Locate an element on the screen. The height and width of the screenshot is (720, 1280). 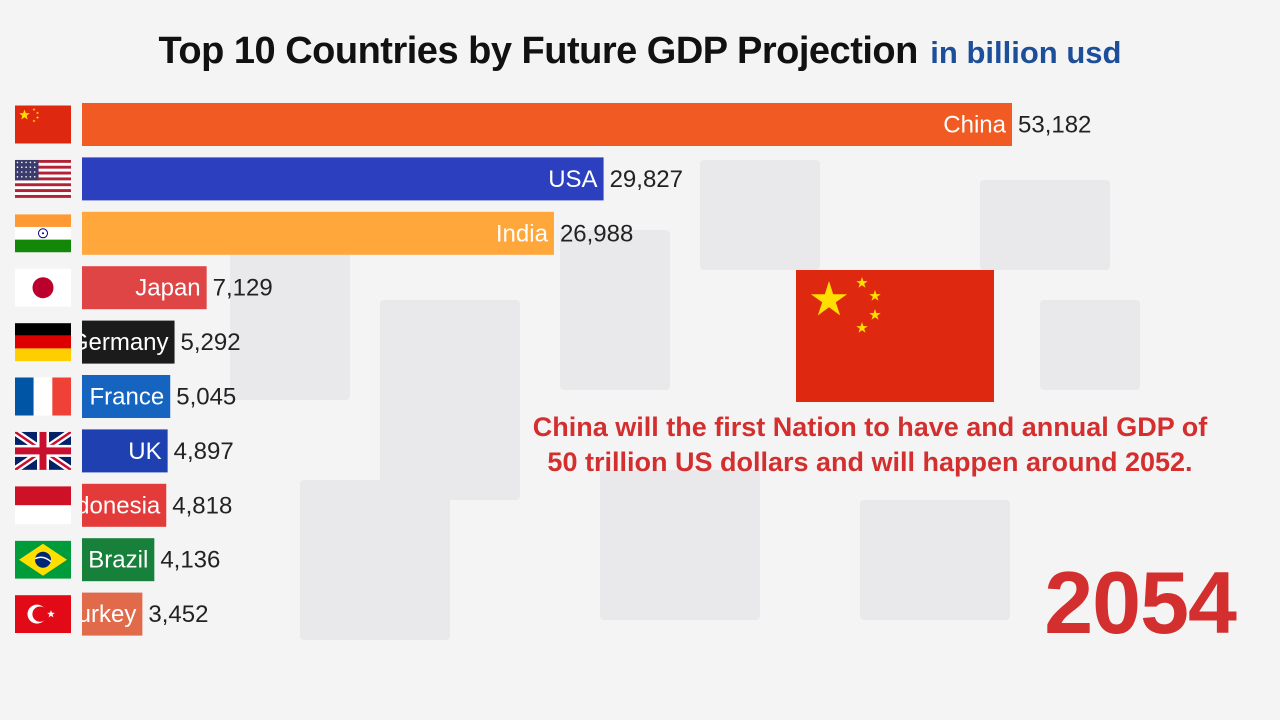
bar-row-brazil: Brazil 4,136 is located at coordinates (117, 560).